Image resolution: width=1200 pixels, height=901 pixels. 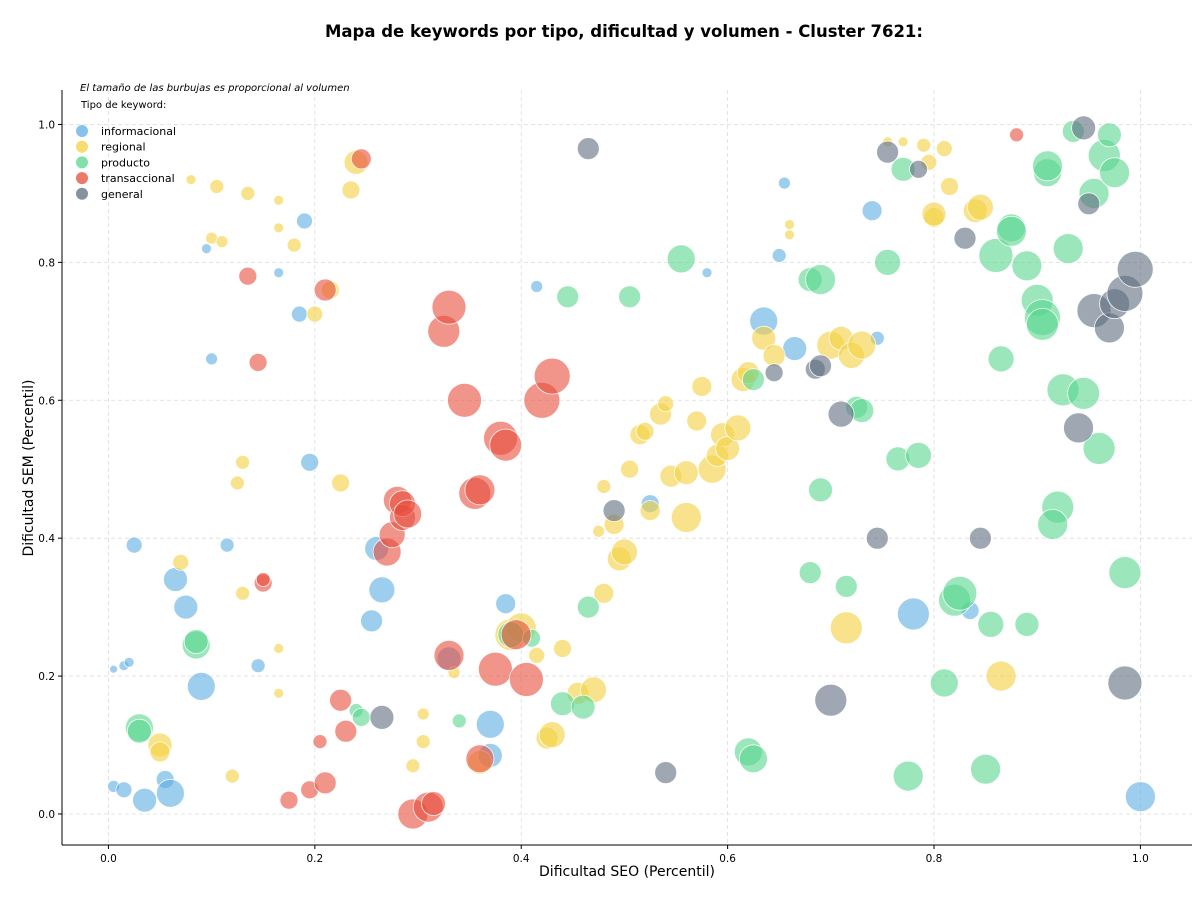 What do you see at coordinates (521, 859) in the screenshot?
I see `x-tick-label: 0.4` at bounding box center [521, 859].